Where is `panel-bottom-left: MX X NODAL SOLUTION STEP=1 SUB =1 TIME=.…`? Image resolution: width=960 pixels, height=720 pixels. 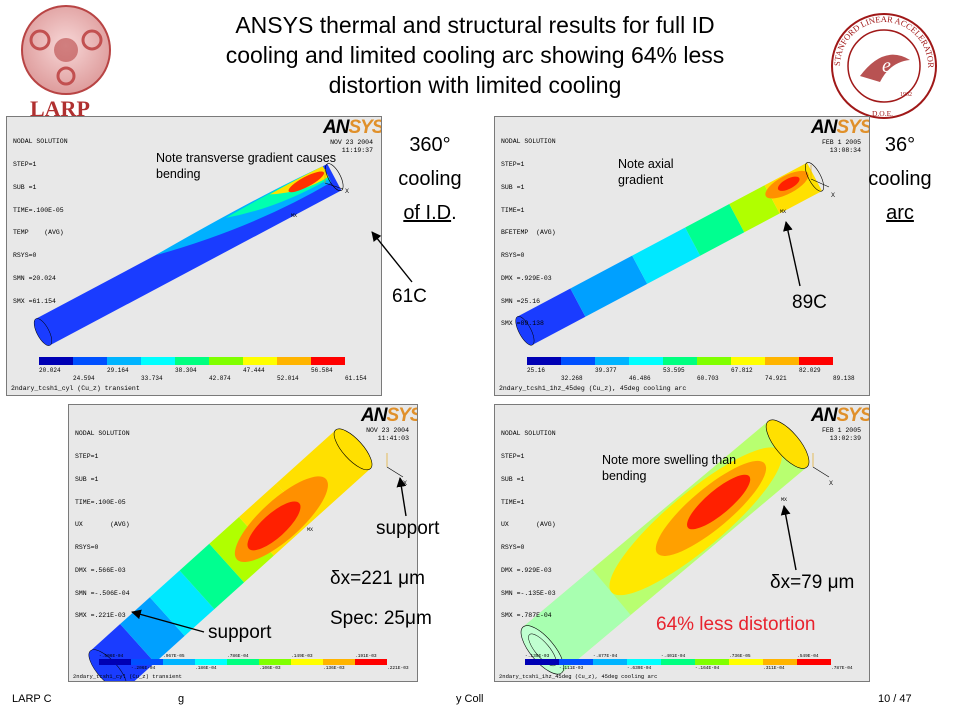
panel-bottom-left: MX X NODAL SOLUTION STEP=1 SUB =1 TIME=.… is located at coordinates (243, 543).